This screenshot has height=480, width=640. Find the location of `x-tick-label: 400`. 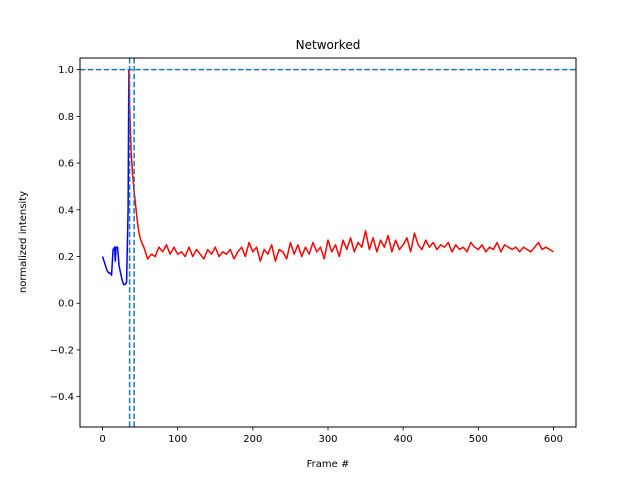

x-tick-label: 400 is located at coordinates (403, 439).